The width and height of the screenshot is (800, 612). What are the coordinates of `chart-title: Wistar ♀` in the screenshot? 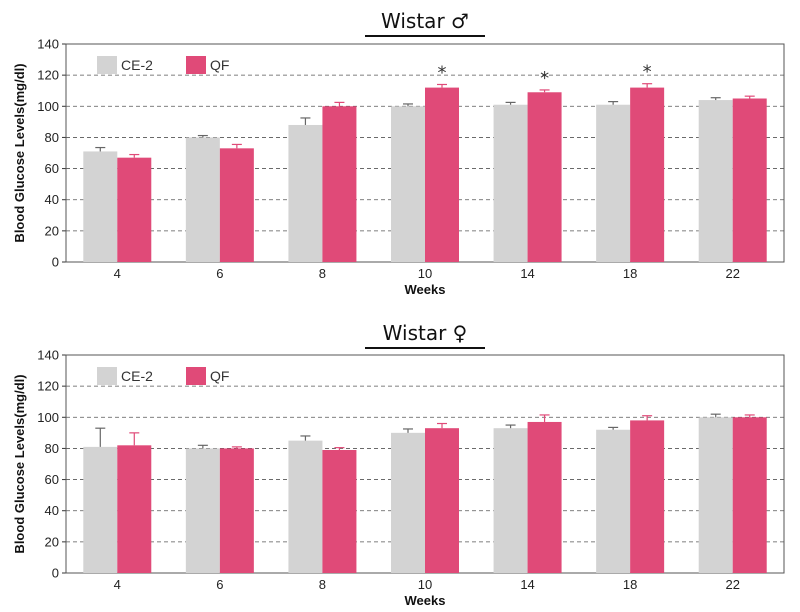 It's located at (425, 333).